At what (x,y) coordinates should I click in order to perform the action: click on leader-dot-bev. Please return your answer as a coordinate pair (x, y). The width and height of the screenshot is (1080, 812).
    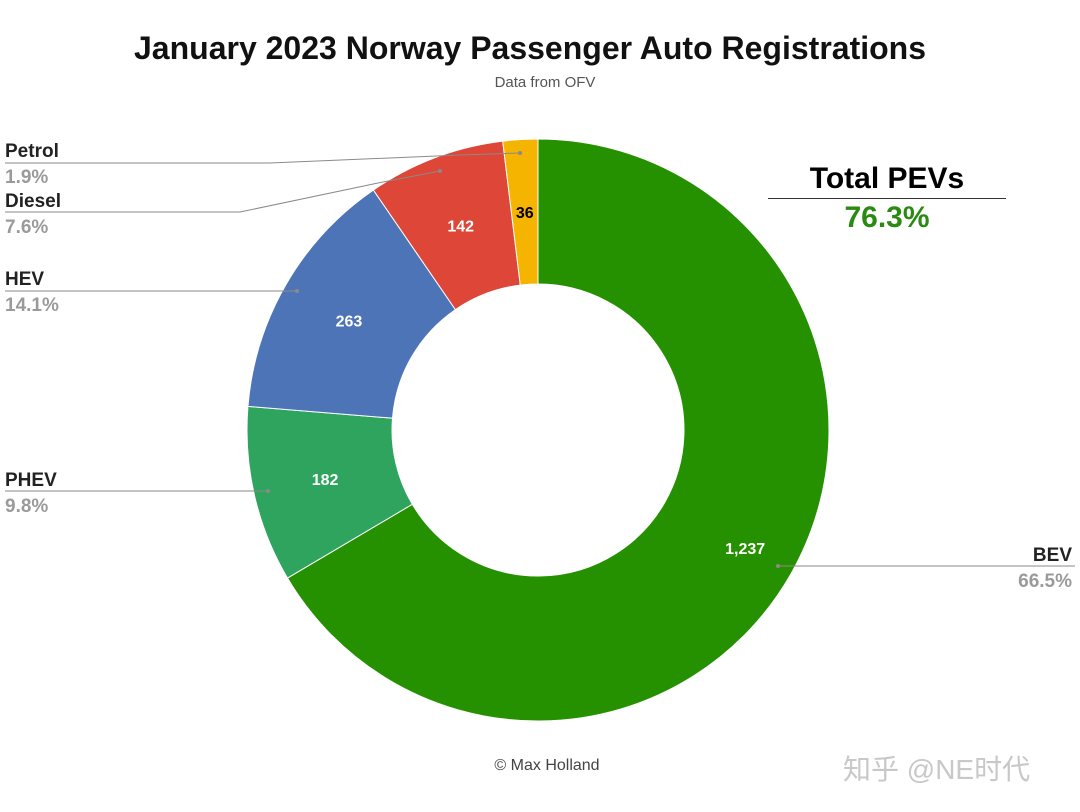
    Looking at the image, I should click on (778, 566).